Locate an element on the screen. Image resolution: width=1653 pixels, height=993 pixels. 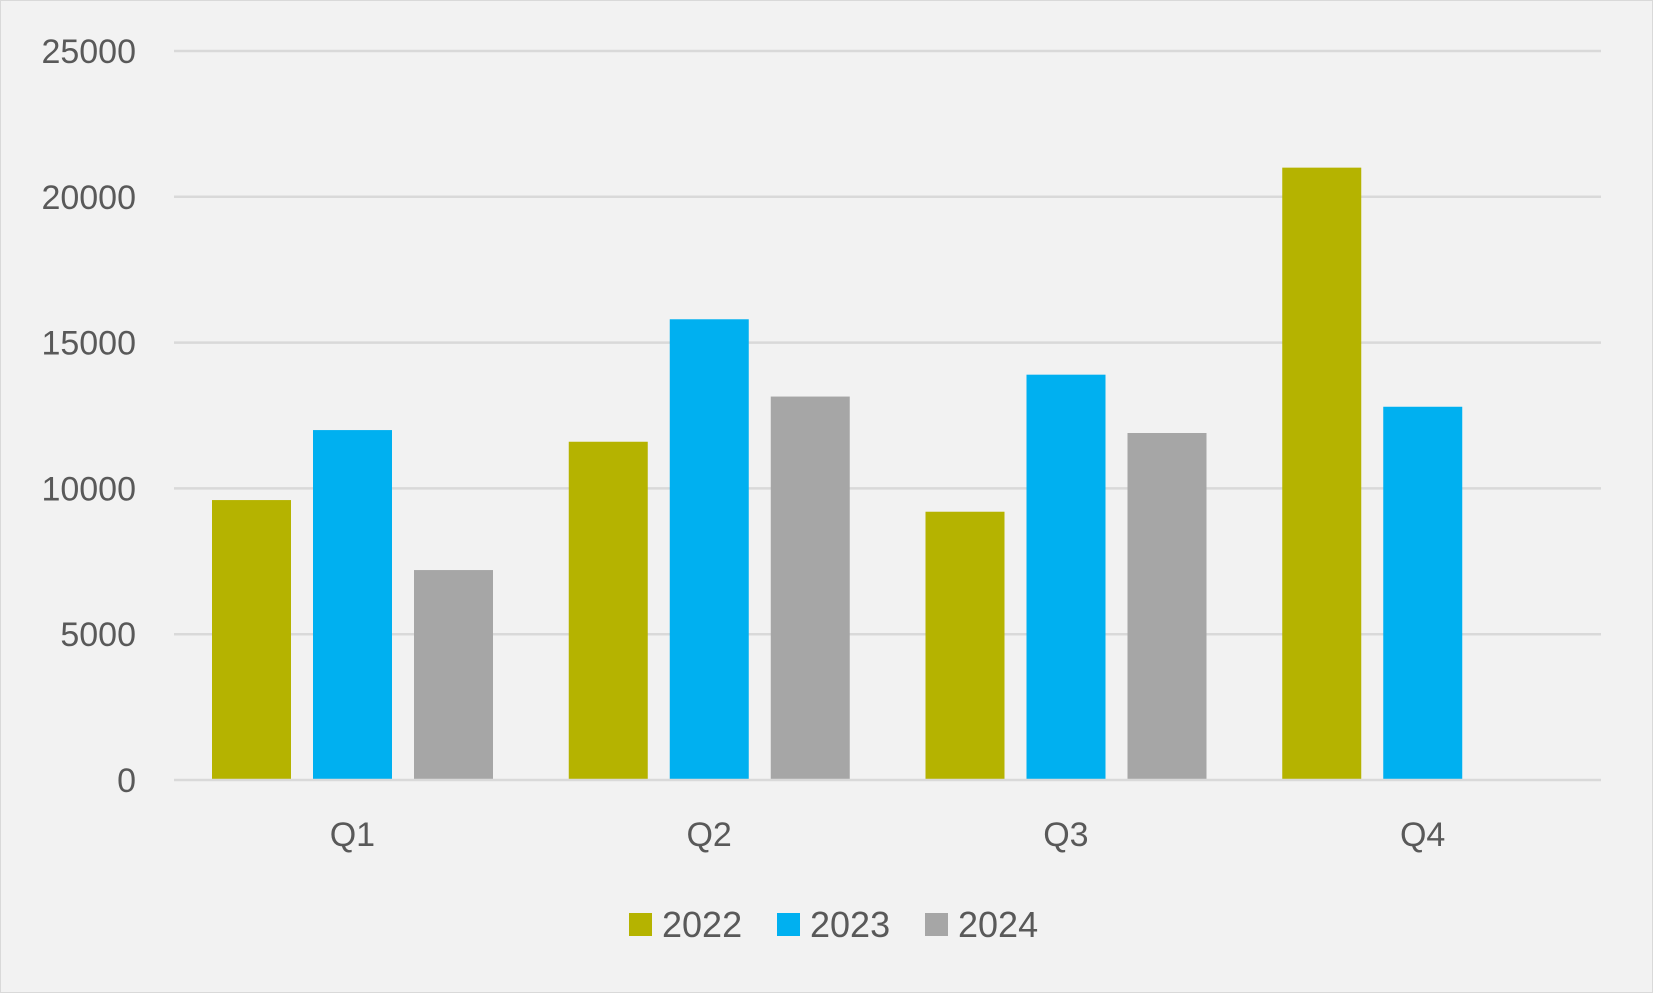
y-tick-label: 10000 is located at coordinates (88, 489).